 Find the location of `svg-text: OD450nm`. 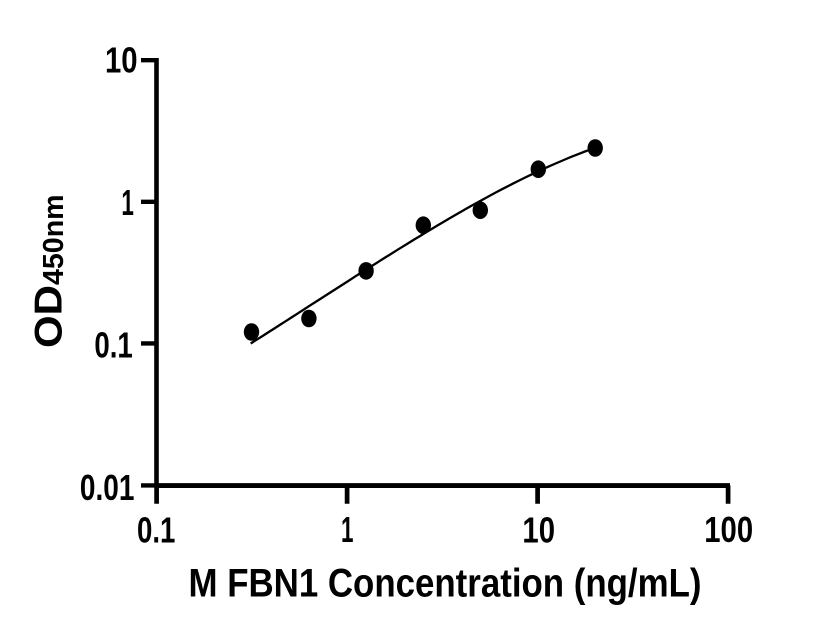

svg-text: OD450nm is located at coordinates (49, 271).